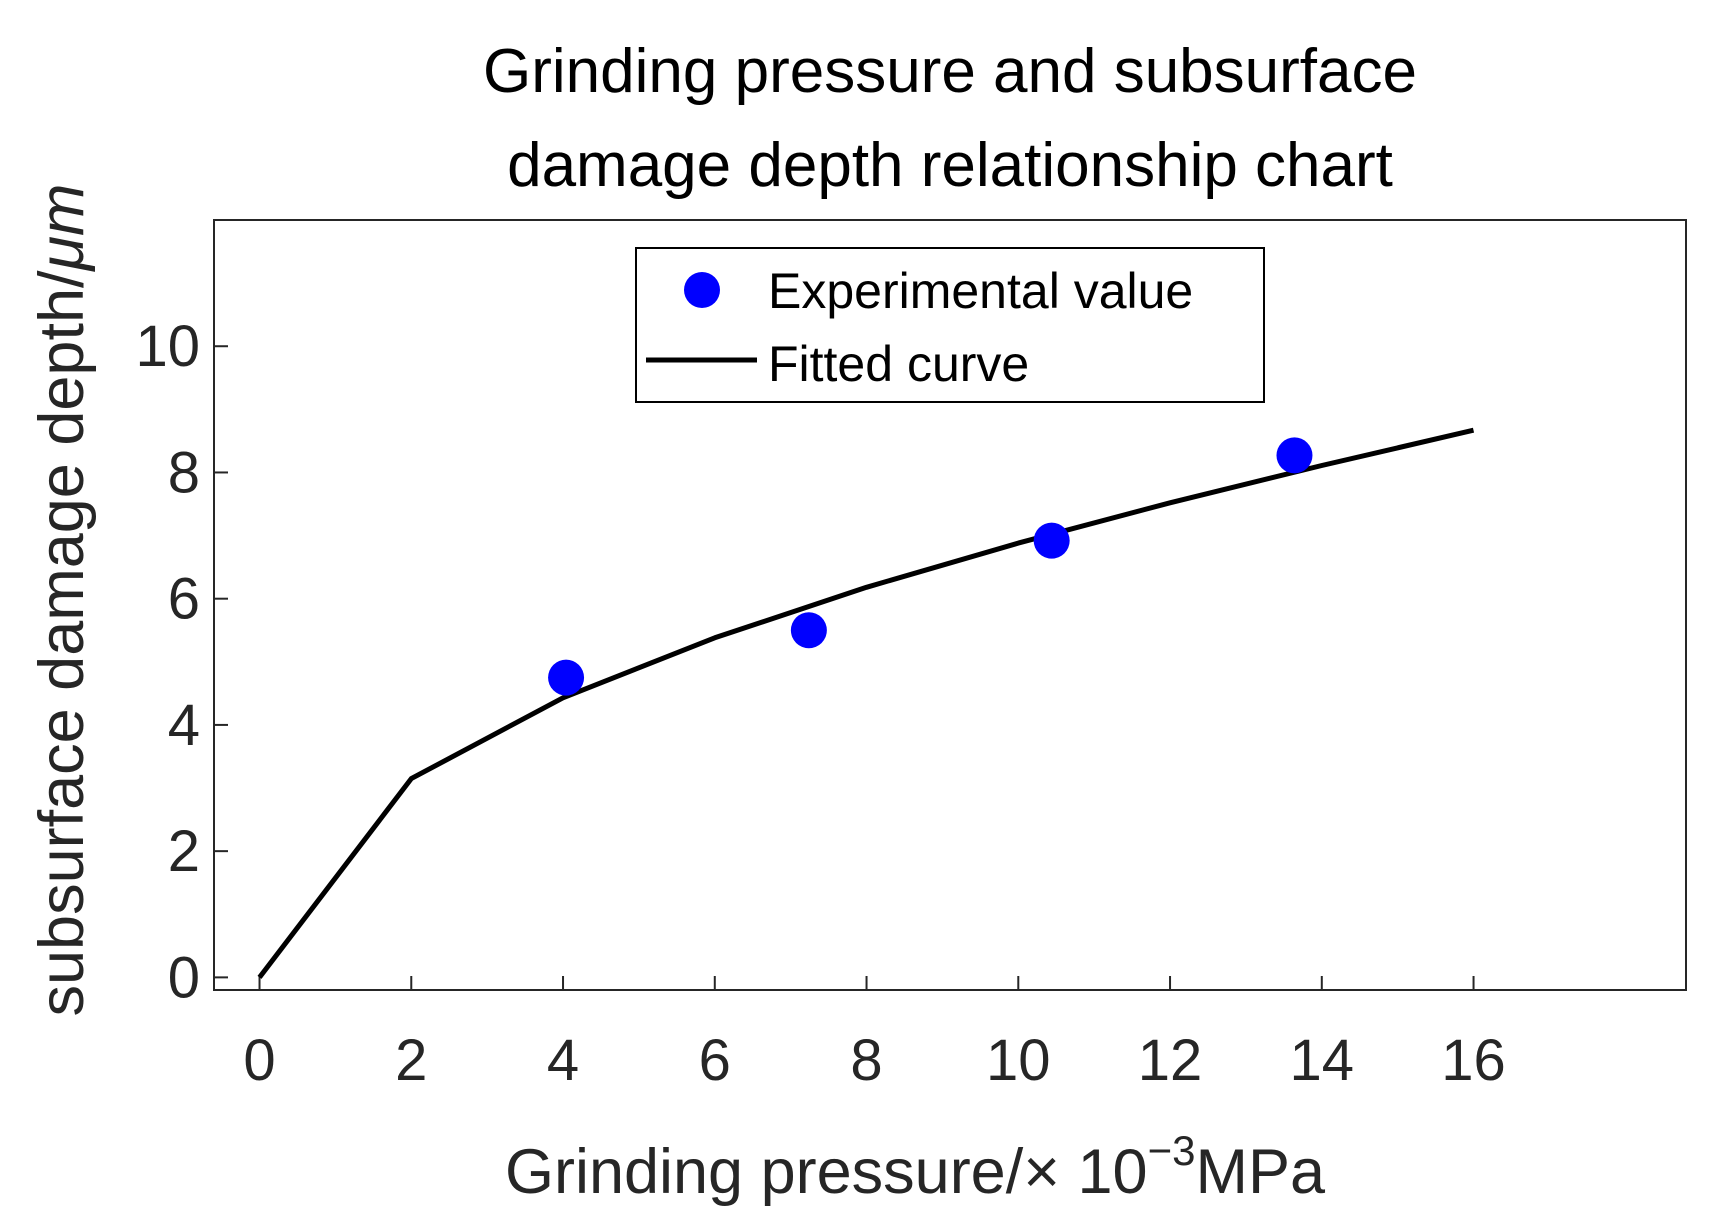  What do you see at coordinates (62, 227) in the screenshot?
I see `y-axis-label-unit: μm` at bounding box center [62, 227].